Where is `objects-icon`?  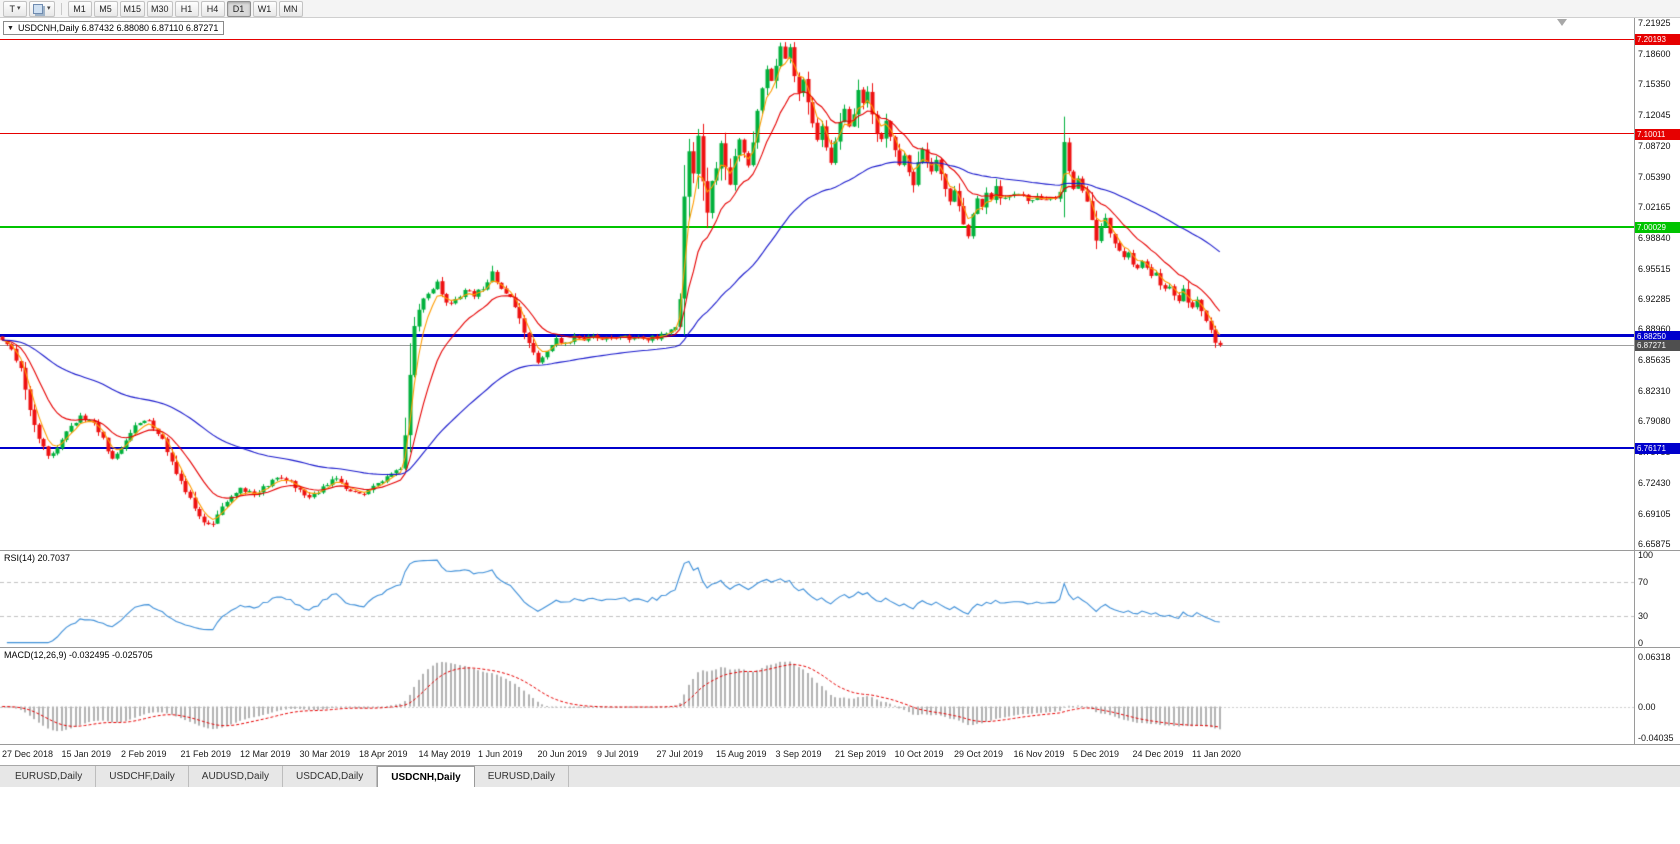 objects-icon is located at coordinates (38, 8).